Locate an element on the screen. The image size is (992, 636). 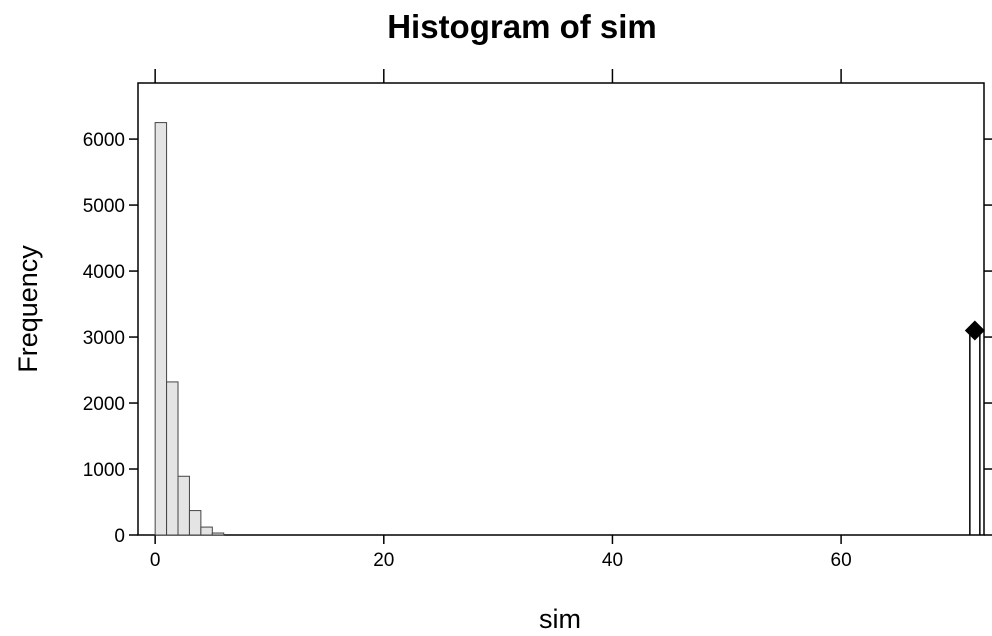
x-tick-label: 0 is located at coordinates (155, 560).